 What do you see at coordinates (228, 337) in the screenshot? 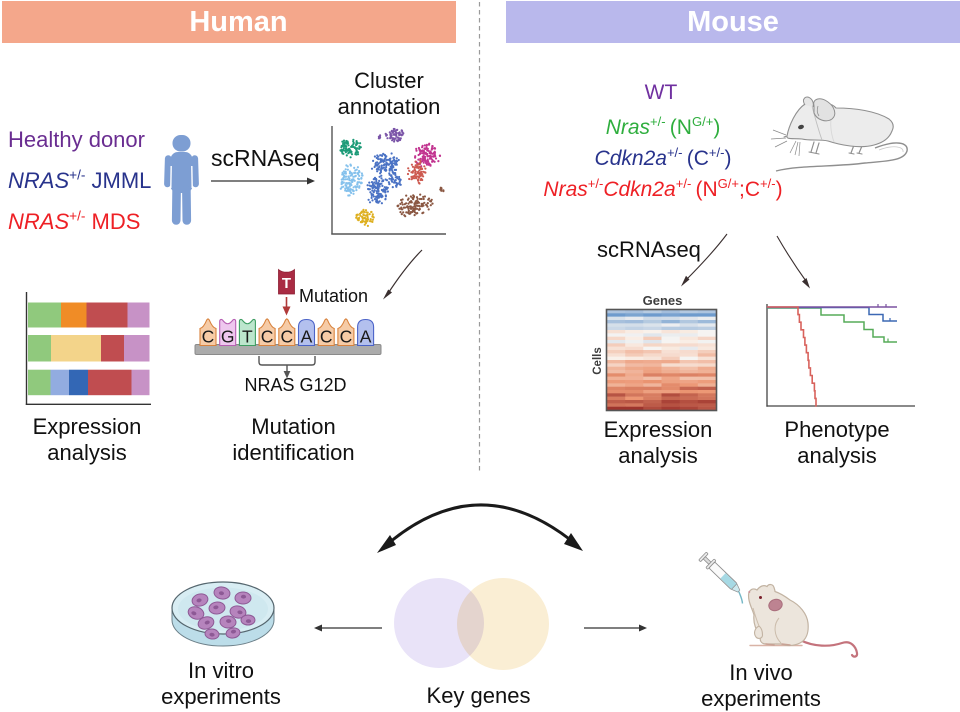
I see `svg-text: G` at bounding box center [228, 337].